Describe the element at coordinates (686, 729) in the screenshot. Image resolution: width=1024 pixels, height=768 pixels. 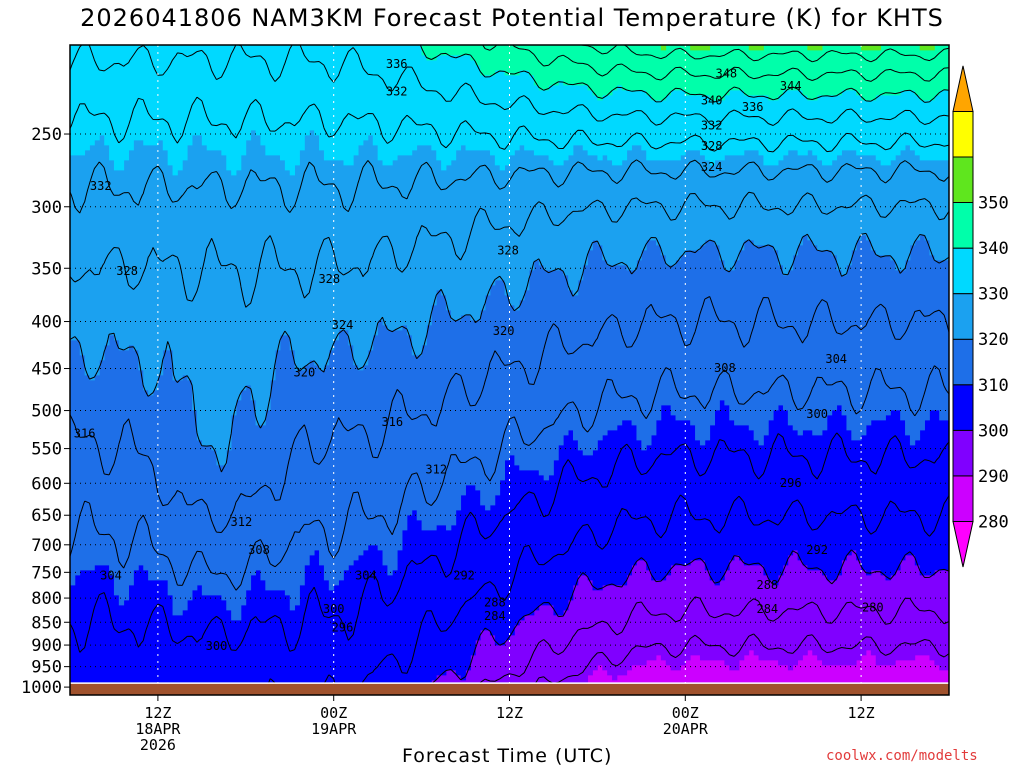
I see `x-tick-label: 20APR` at that location.